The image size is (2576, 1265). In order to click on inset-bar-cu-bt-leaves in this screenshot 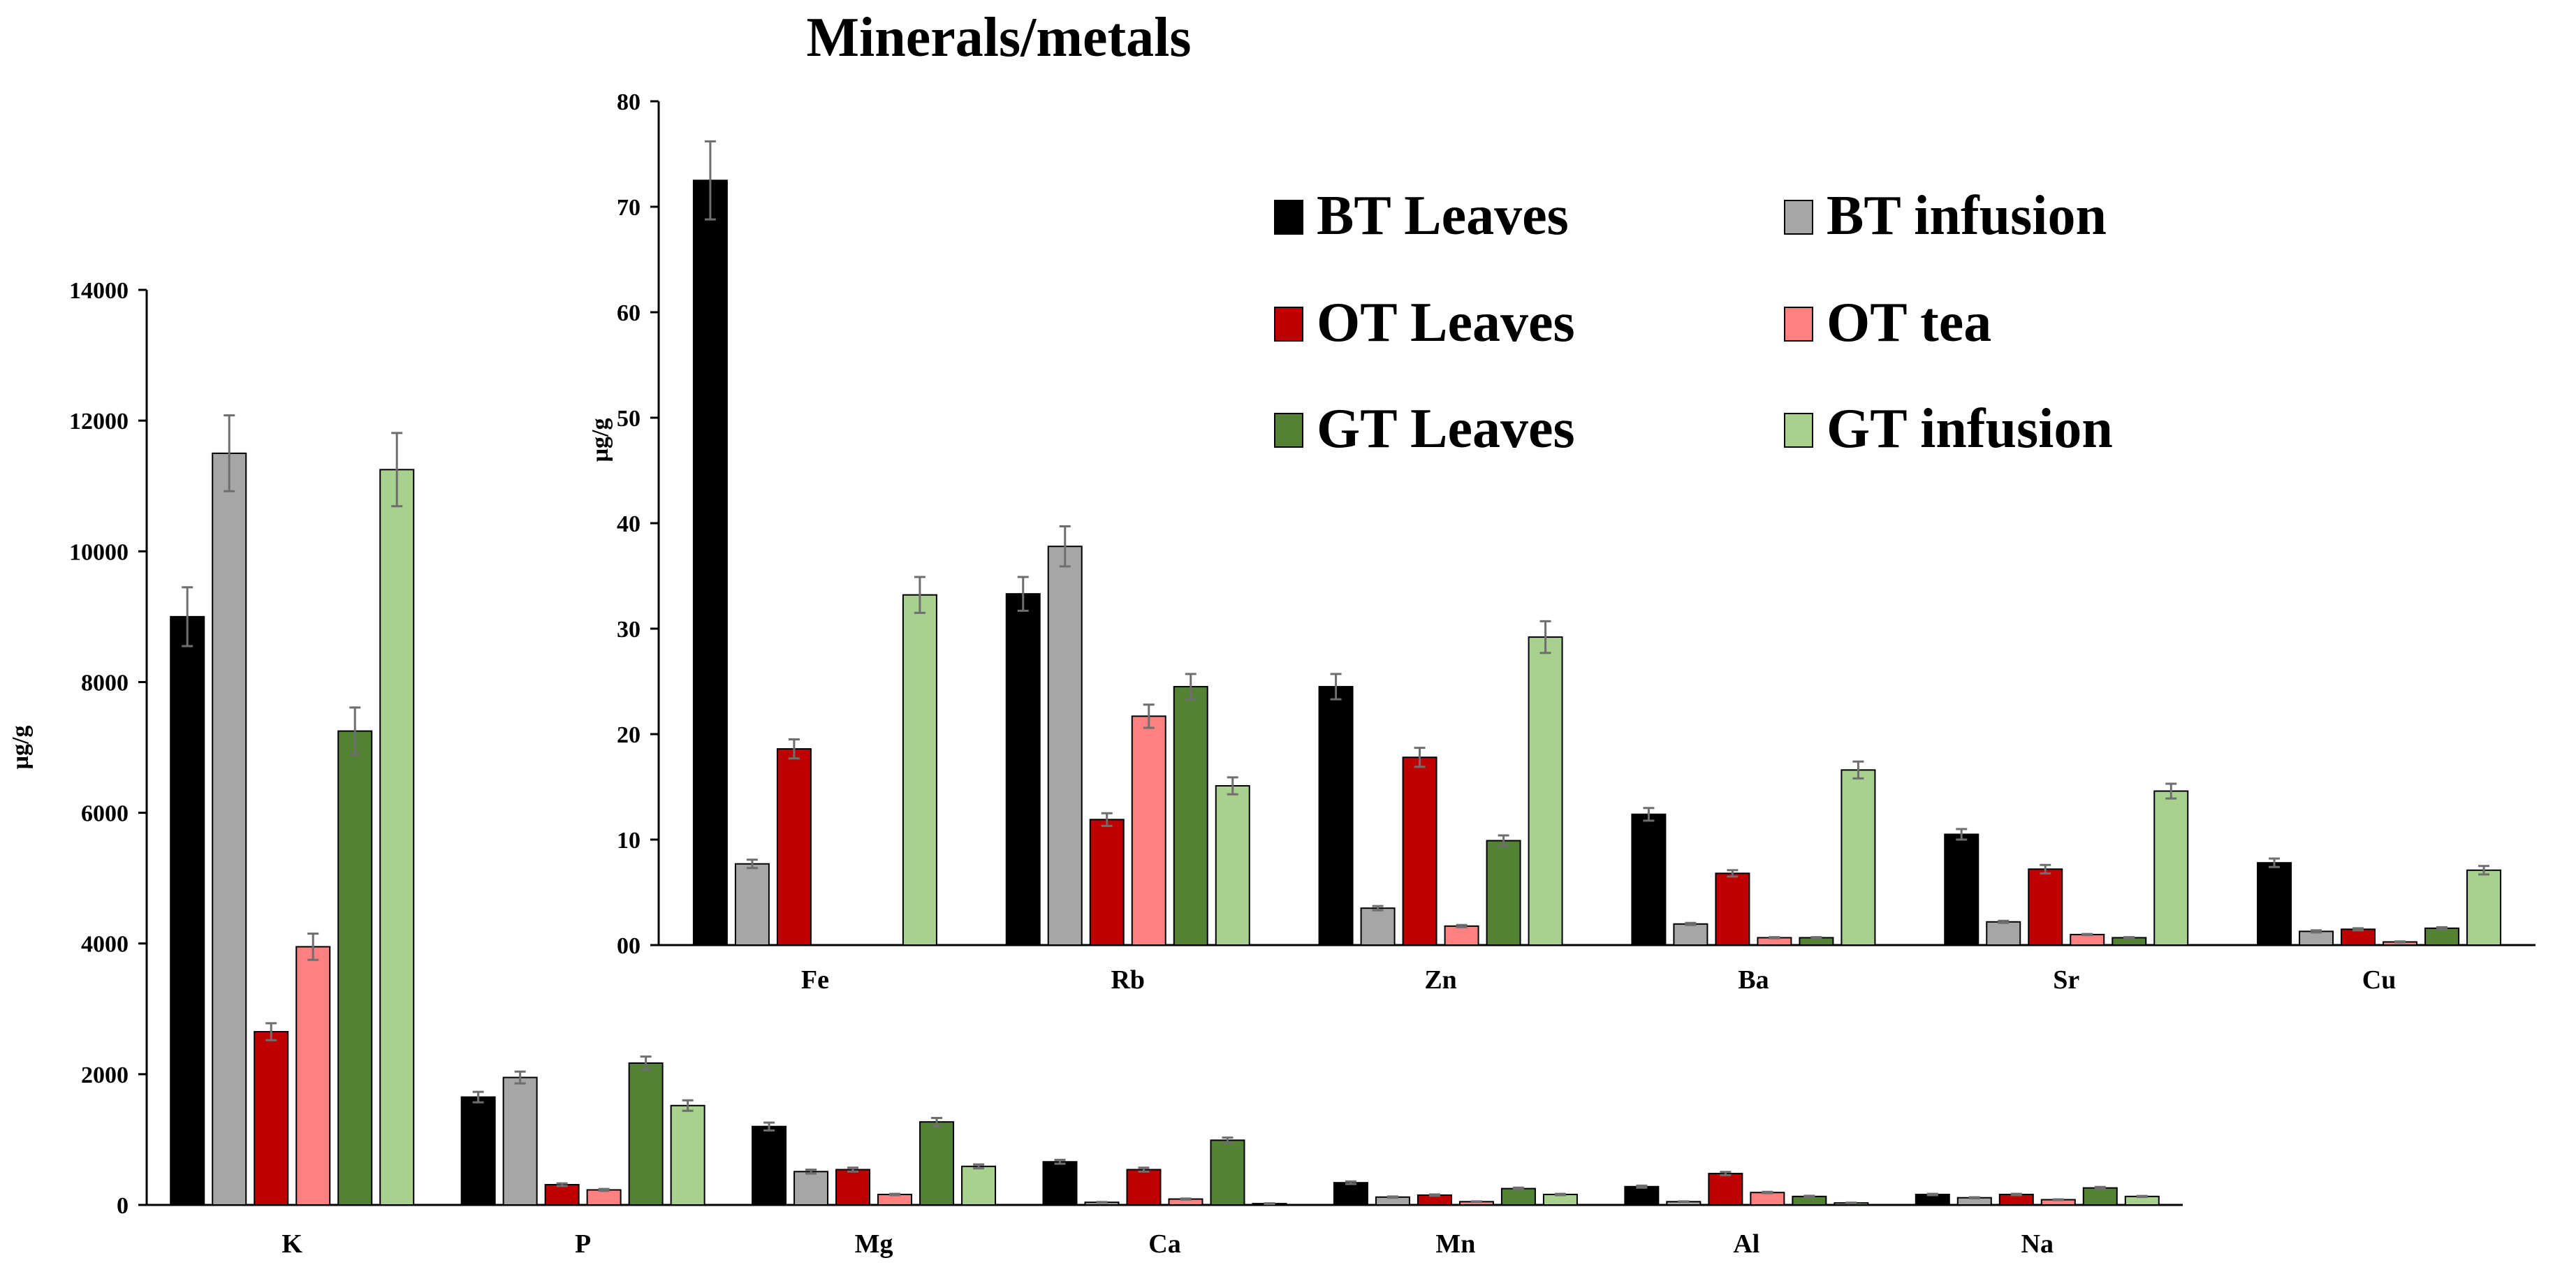, I will do `click(2274, 904)`.